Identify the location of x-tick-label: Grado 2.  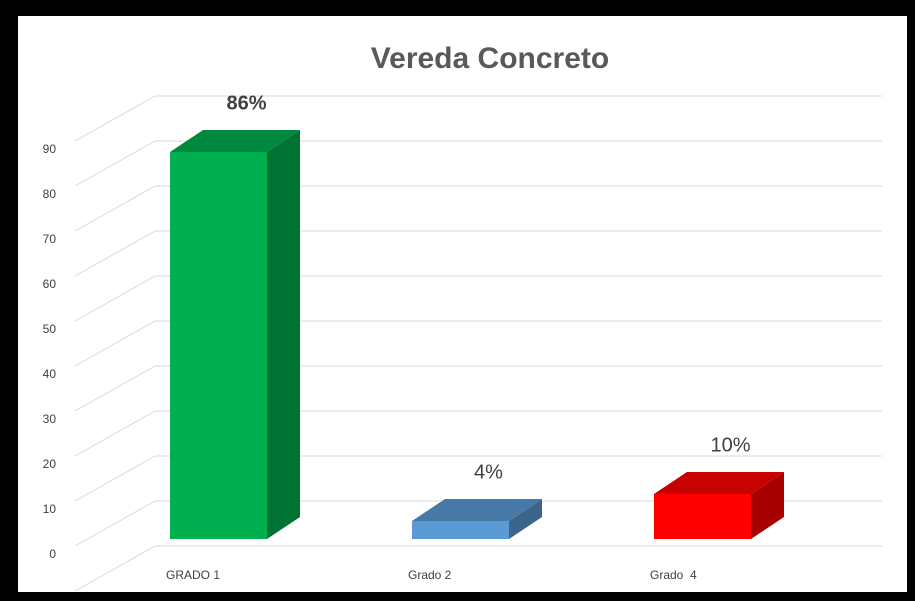
(430, 575).